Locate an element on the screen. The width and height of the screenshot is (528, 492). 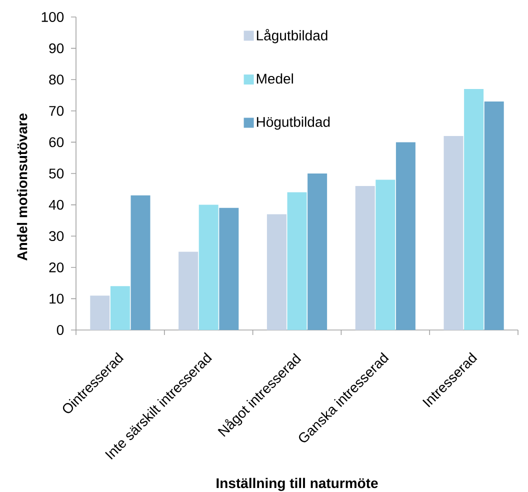
y-tick-label: 20 is located at coordinates (56, 267).